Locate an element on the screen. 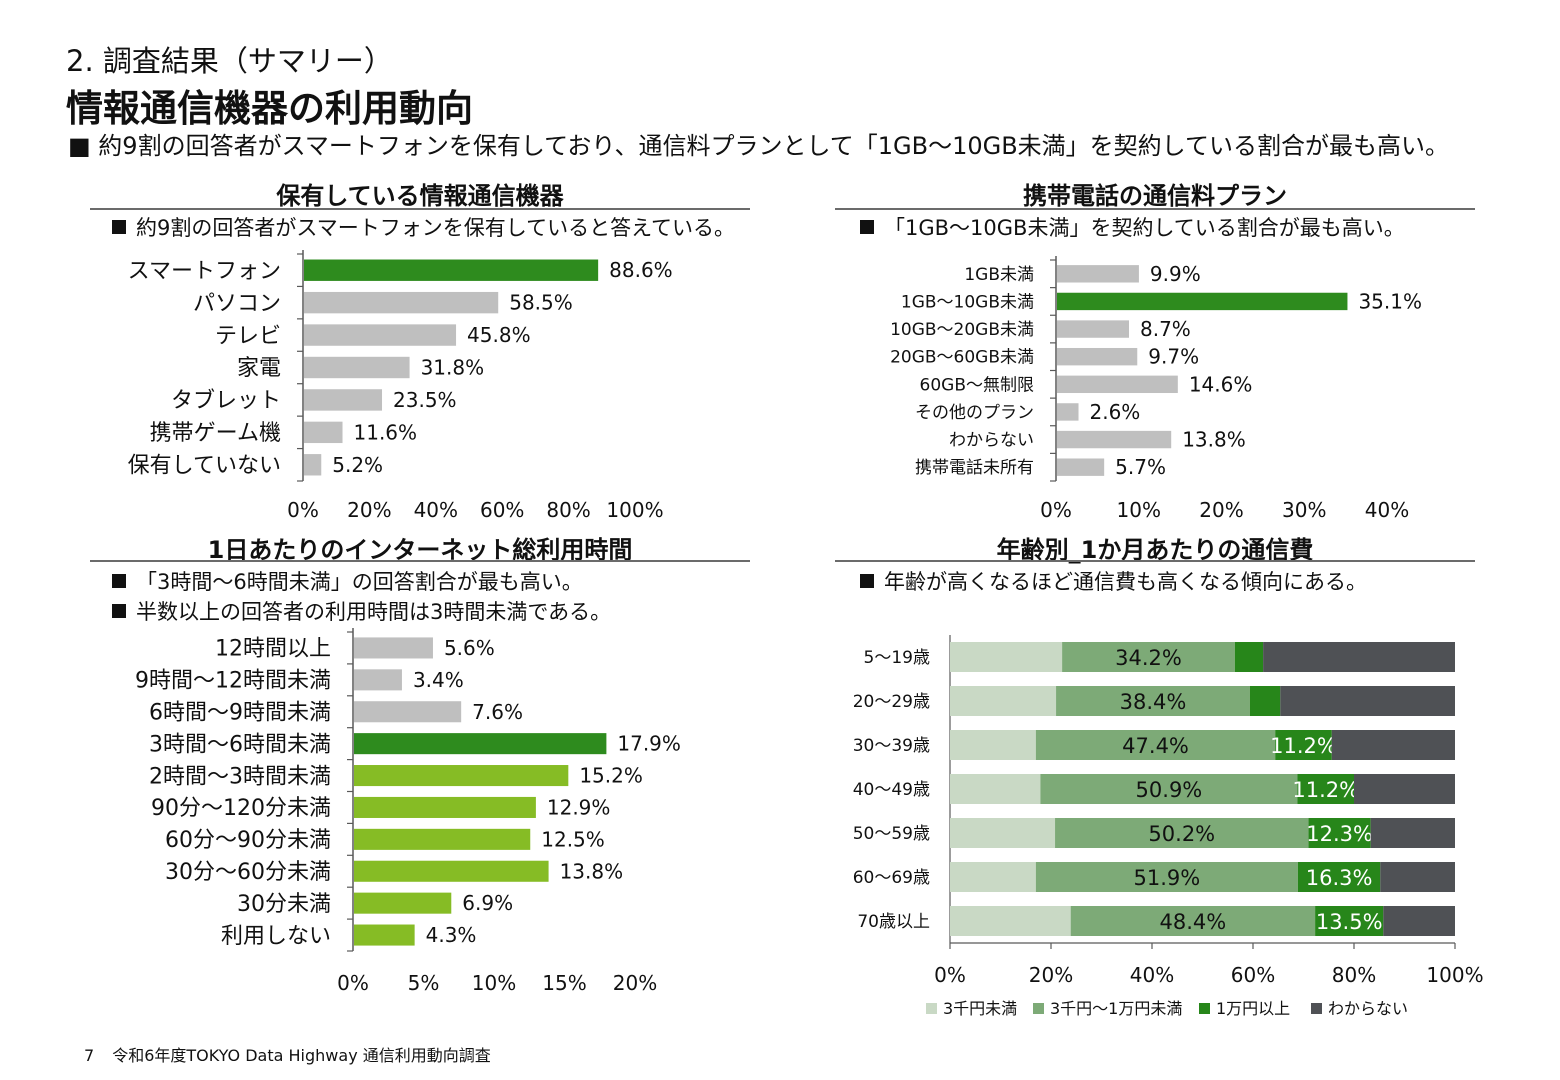 The width and height of the screenshot is (1560, 1080). devices-category-label: 携帯ゲーム機 is located at coordinates (215, 433).